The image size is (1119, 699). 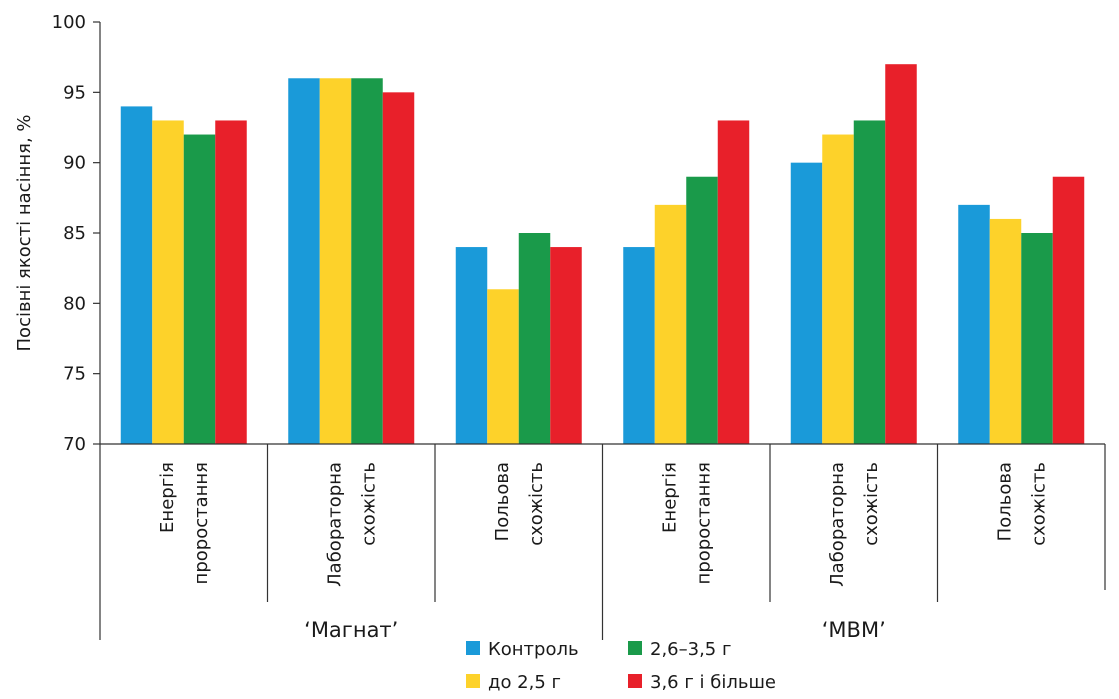 What do you see at coordinates (74, 92) in the screenshot?
I see `y-tick-label: 95` at bounding box center [74, 92].